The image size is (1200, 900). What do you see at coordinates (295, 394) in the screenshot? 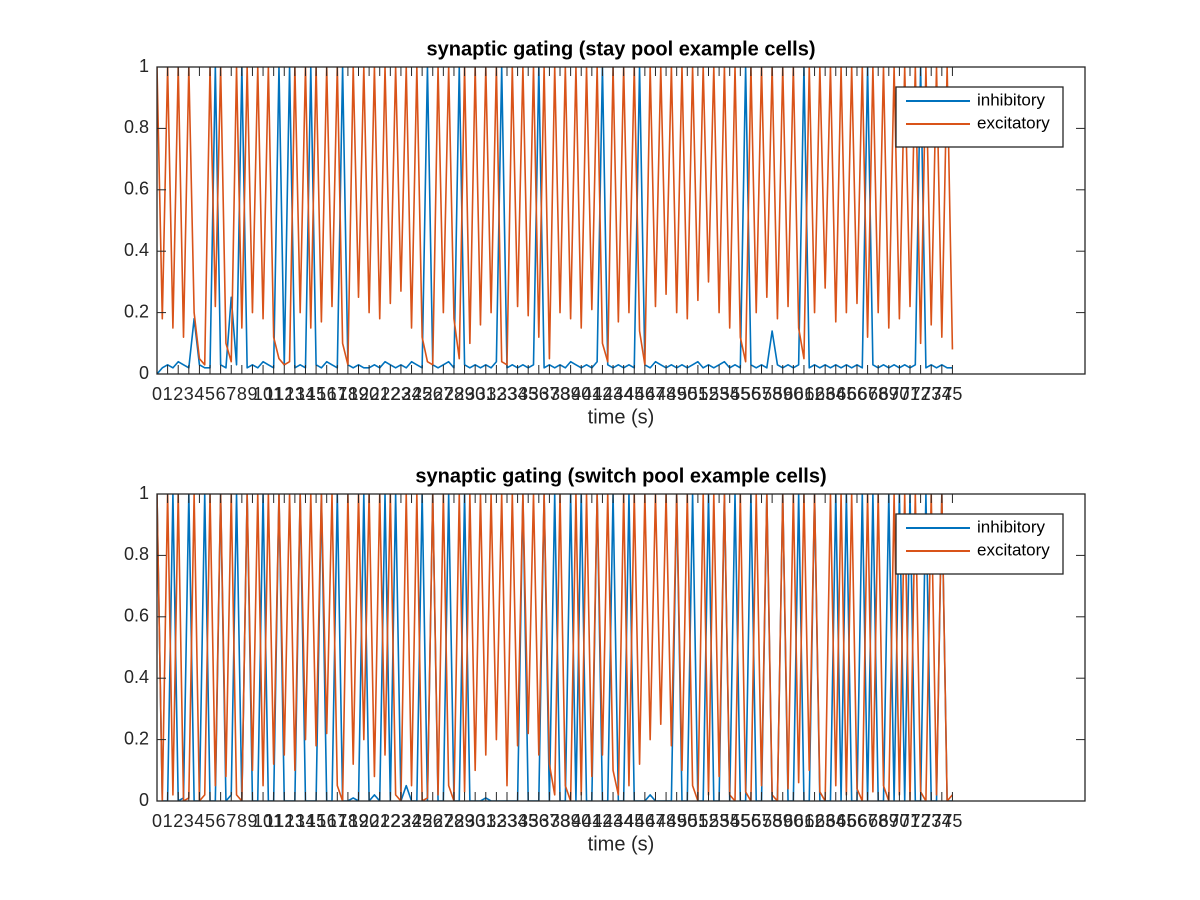
I see `x-tick-label: 13` at bounding box center [295, 394].